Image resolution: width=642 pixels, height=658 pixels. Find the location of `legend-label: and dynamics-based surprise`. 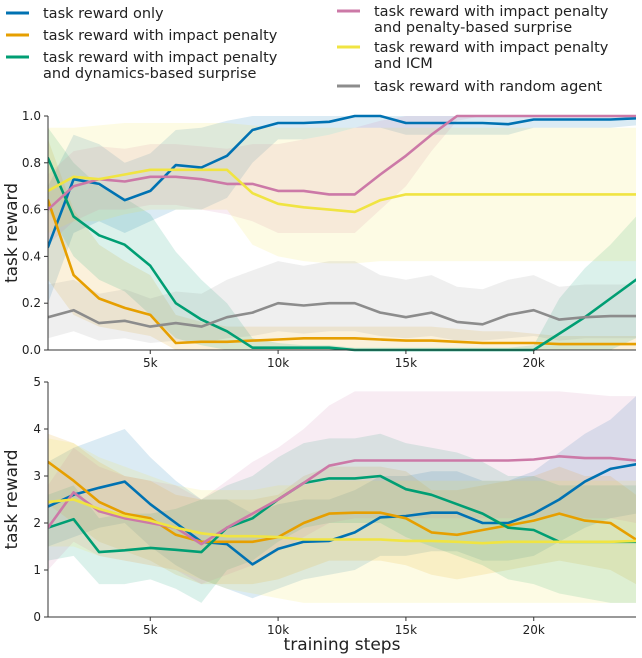

legend-label: and dynamics-based surprise is located at coordinates (149, 74).